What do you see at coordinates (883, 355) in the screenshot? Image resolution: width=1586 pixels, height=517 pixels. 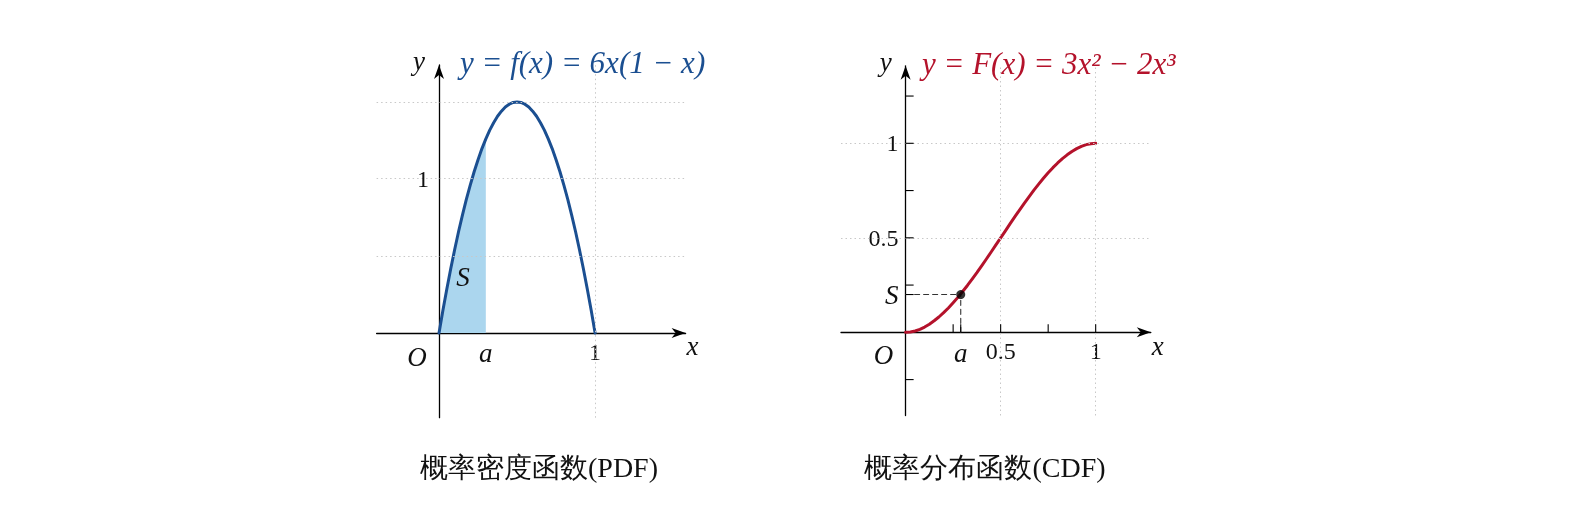 I see `annotation: O` at bounding box center [883, 355].